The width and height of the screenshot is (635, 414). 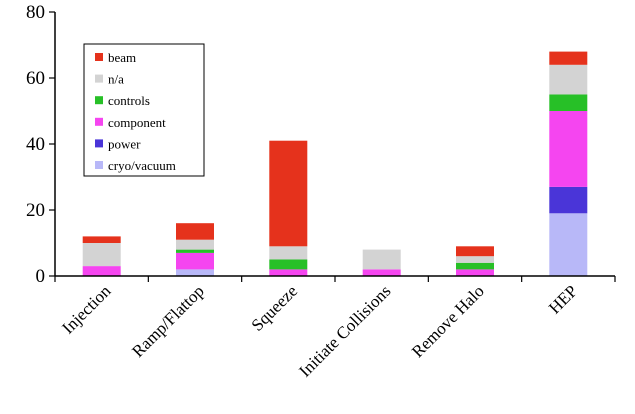 What do you see at coordinates (475, 259) in the screenshot?
I see `bar-segment-remove-halo-n-a` at bounding box center [475, 259].